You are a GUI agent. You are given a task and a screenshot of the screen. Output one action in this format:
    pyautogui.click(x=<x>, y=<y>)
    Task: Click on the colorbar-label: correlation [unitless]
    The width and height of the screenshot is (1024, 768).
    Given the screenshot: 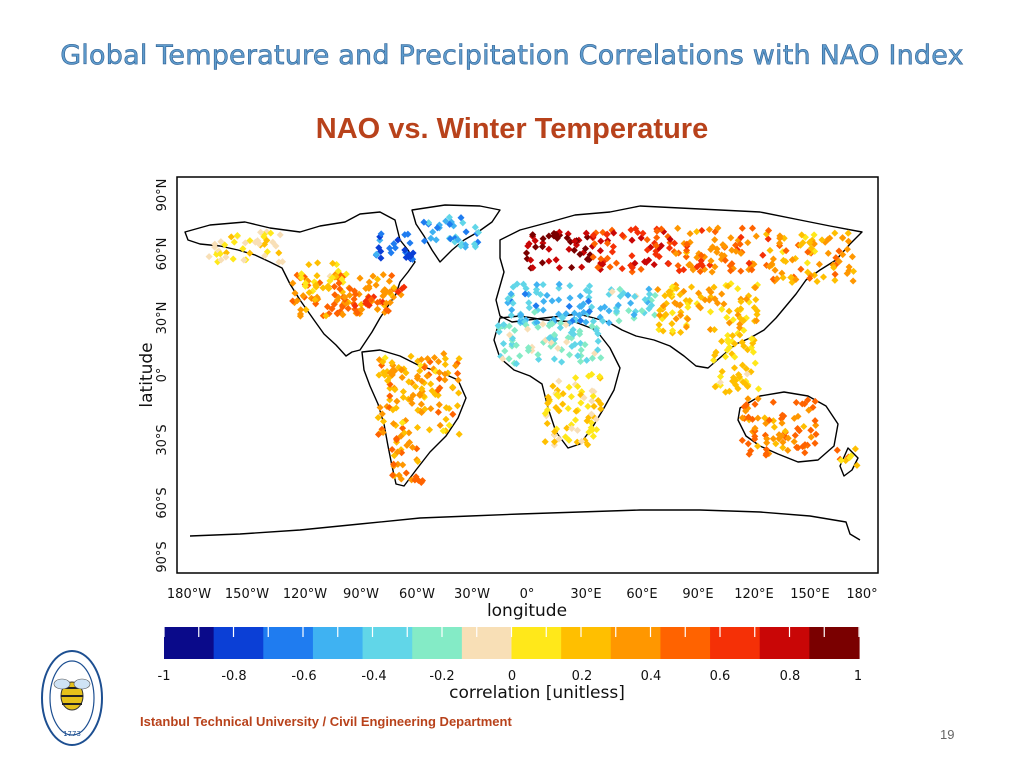 What is the action you would take?
    pyautogui.click(x=537, y=693)
    